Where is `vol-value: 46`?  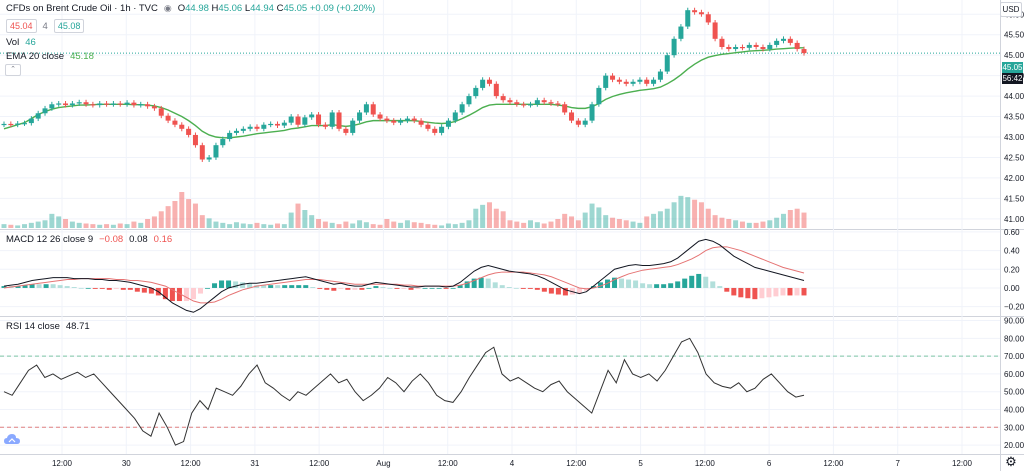
vol-value: 46 is located at coordinates (30, 42).